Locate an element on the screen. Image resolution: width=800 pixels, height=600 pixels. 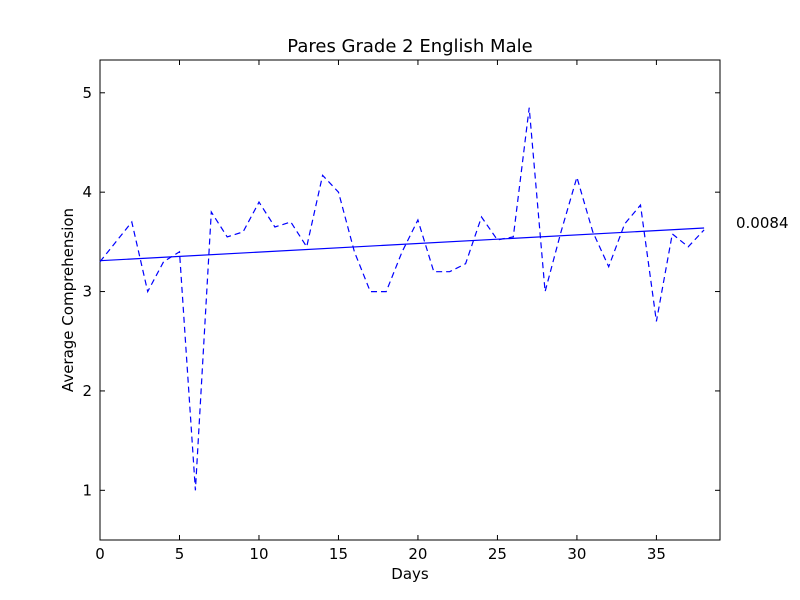
y-axis-label: Average Comprehension is located at coordinates (68, 300).